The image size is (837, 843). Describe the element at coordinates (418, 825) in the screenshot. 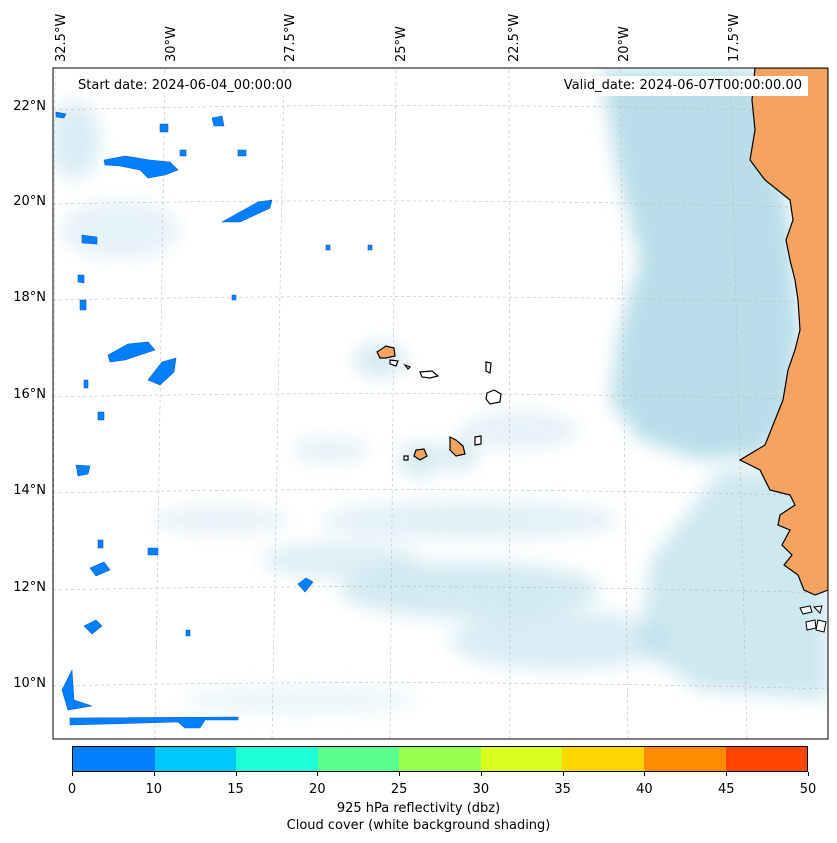

I see `colorbar-sublabel: Cloud cover (white background shading)` at that location.